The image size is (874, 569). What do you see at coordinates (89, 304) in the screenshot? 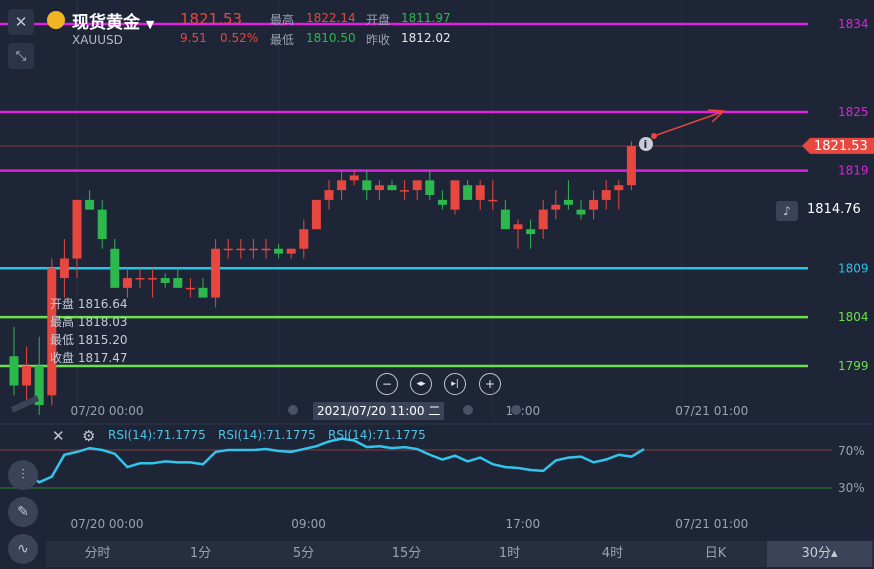
I see `ohlc-open: 开盘 1816.64` at bounding box center [89, 304].